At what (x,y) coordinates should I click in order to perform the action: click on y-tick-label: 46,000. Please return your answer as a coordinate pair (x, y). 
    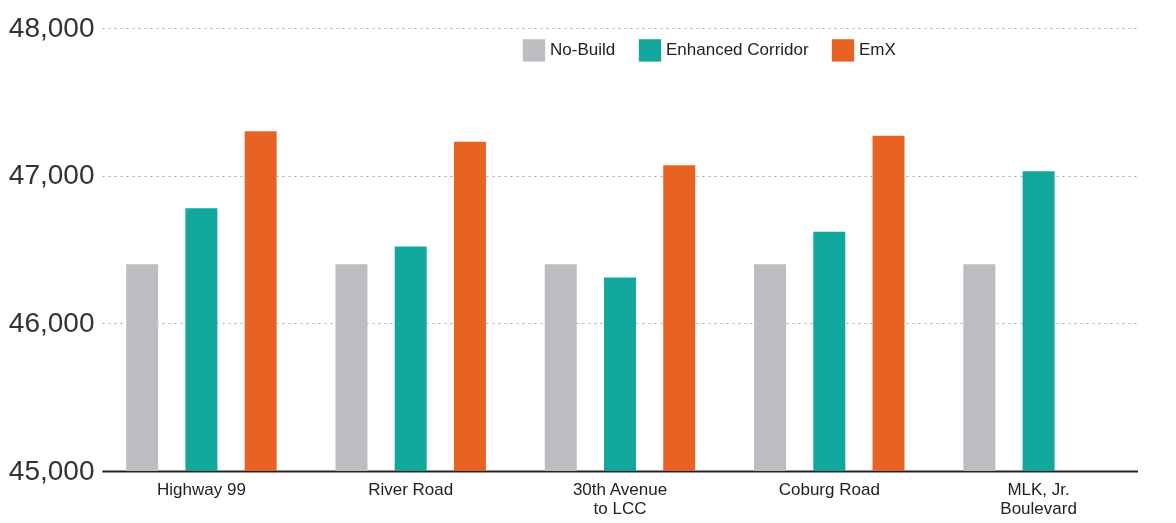
    Looking at the image, I should click on (51, 322).